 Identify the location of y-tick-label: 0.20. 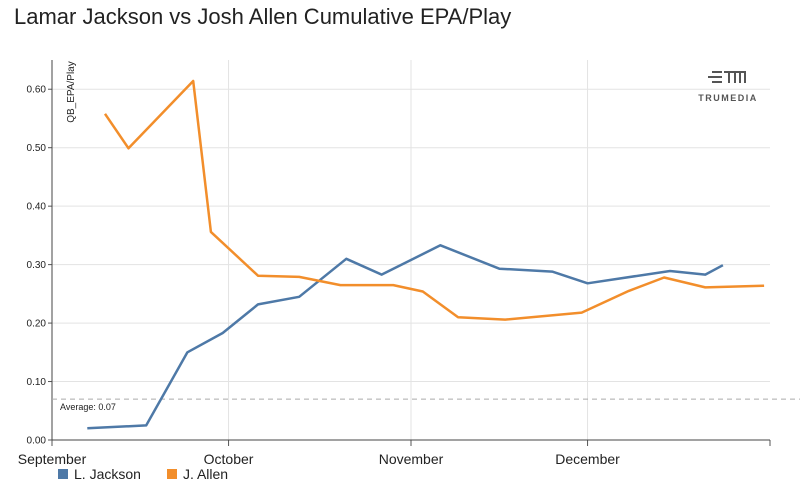
(37, 324).